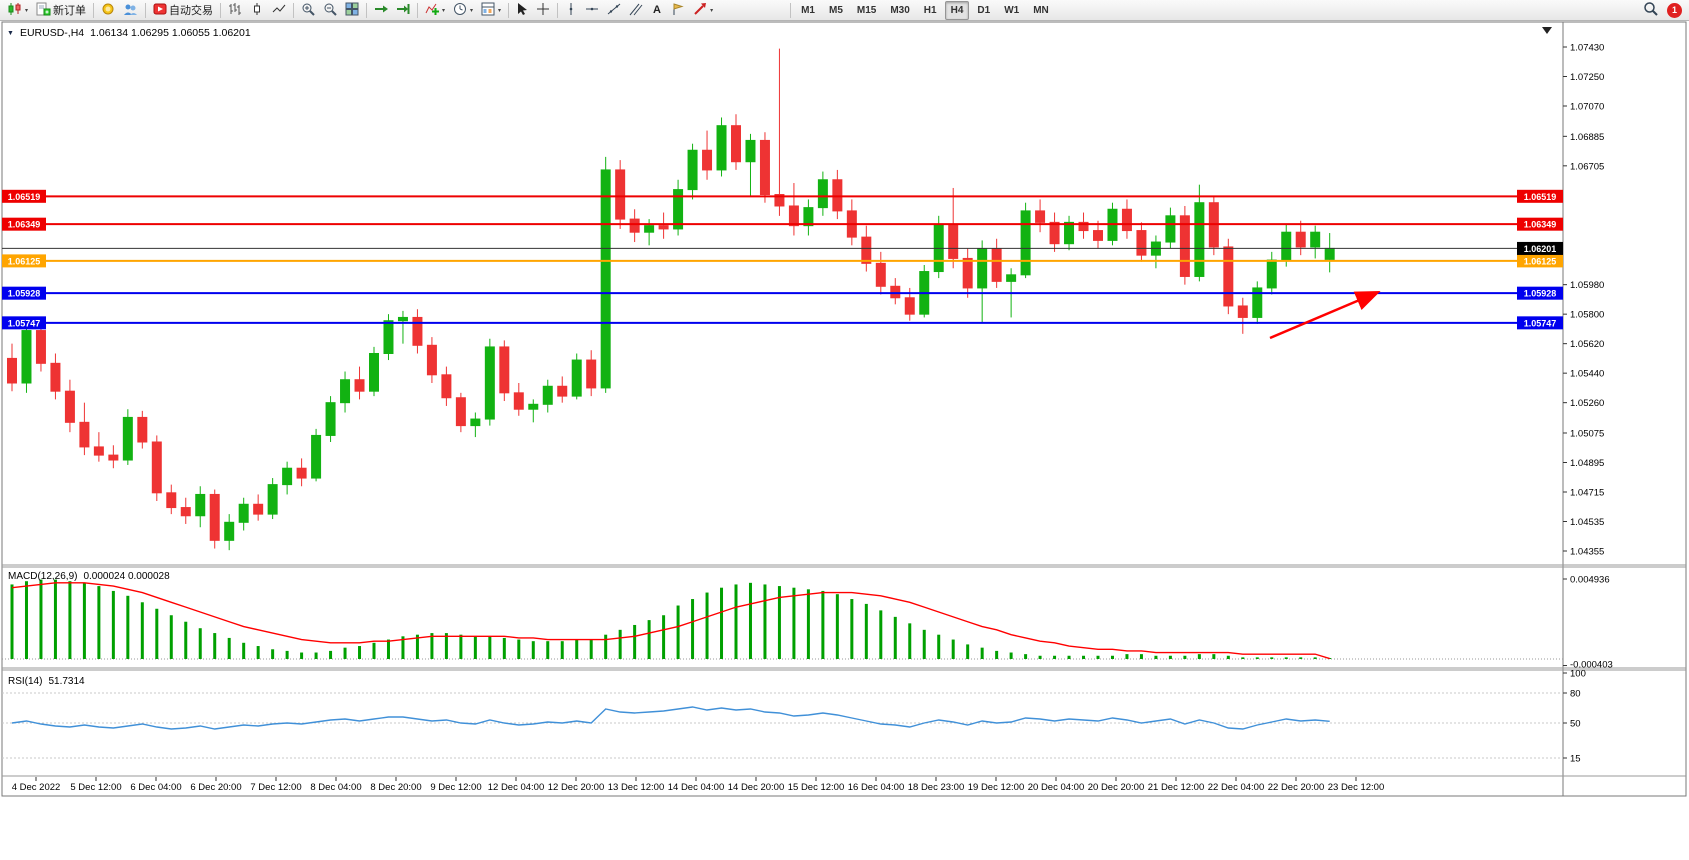 The width and height of the screenshot is (1689, 860). I want to click on time-label: 15 Dec 12:00, so click(816, 787).